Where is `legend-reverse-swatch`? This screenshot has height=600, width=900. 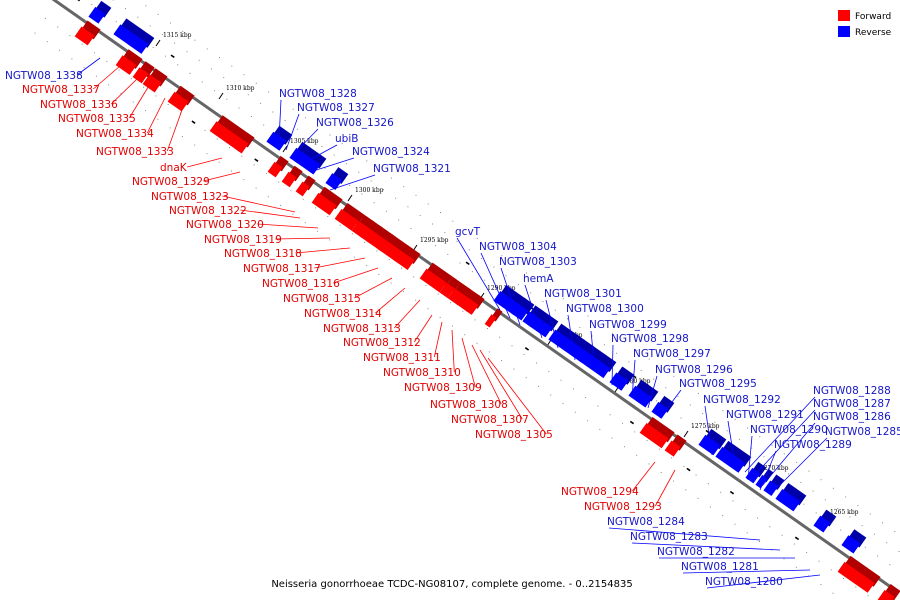 legend-reverse-swatch is located at coordinates (844, 31).